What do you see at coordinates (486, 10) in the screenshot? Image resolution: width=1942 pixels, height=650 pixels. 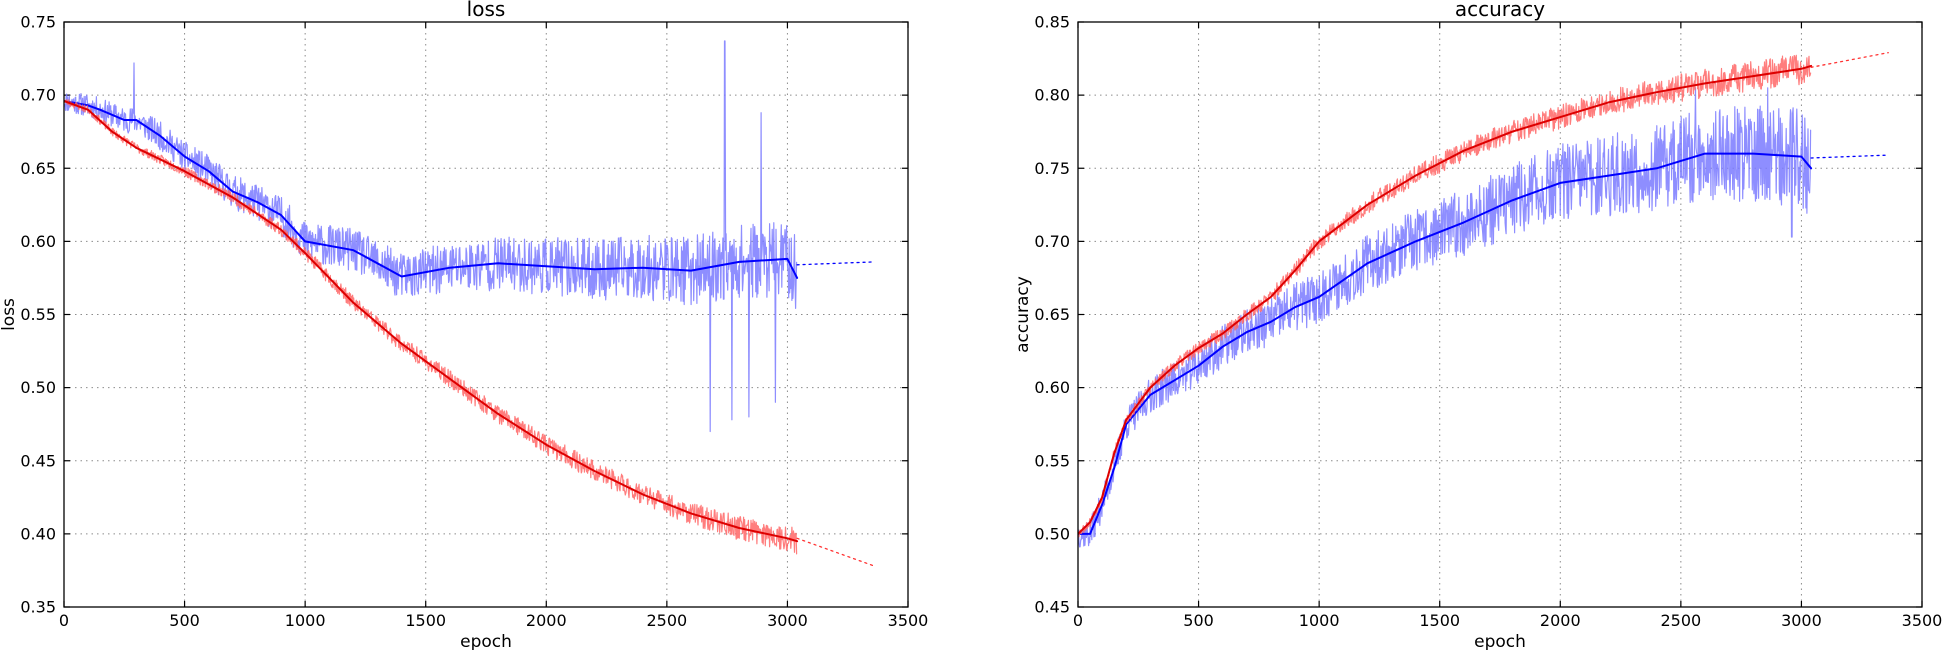 I see `chart-title: loss` at bounding box center [486, 10].